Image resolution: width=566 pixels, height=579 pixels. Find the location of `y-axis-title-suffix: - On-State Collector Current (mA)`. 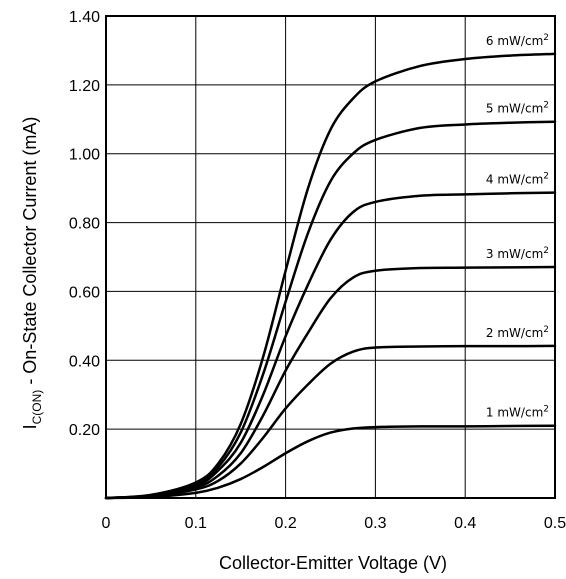

y-axis-title-suffix: - On-State Collector Current (mA) is located at coordinates (30, 253).